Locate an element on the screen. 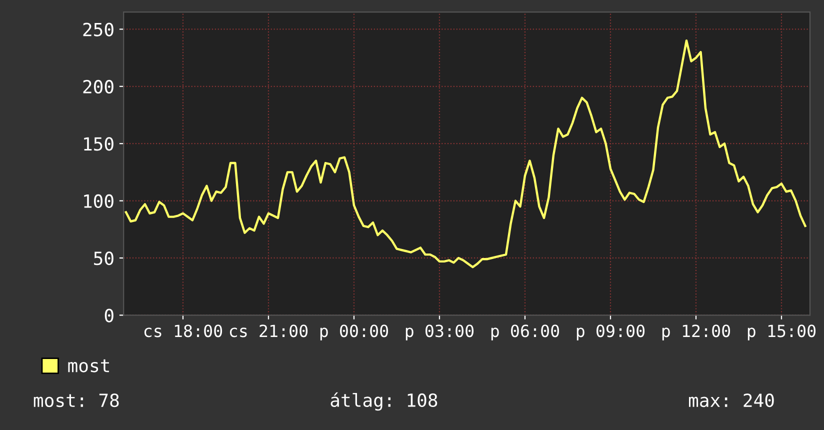 This screenshot has width=824, height=430. legend-label: most is located at coordinates (88, 365).